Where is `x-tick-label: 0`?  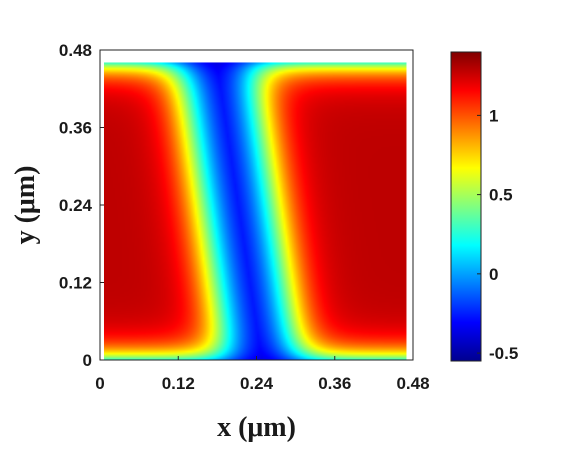 x-tick-label: 0 is located at coordinates (99, 383).